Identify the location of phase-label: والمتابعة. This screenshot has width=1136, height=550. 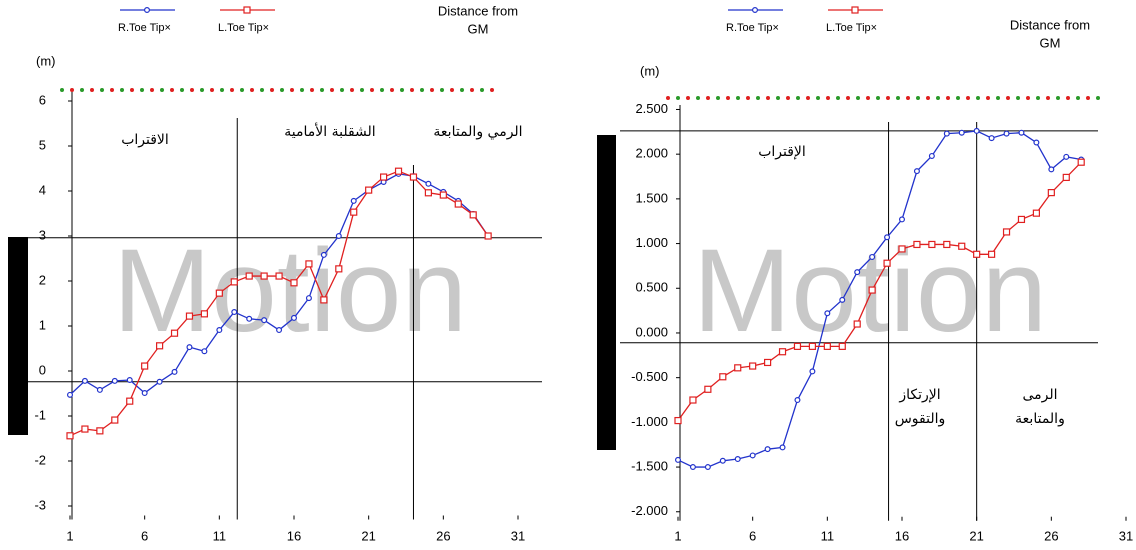
(1040, 419).